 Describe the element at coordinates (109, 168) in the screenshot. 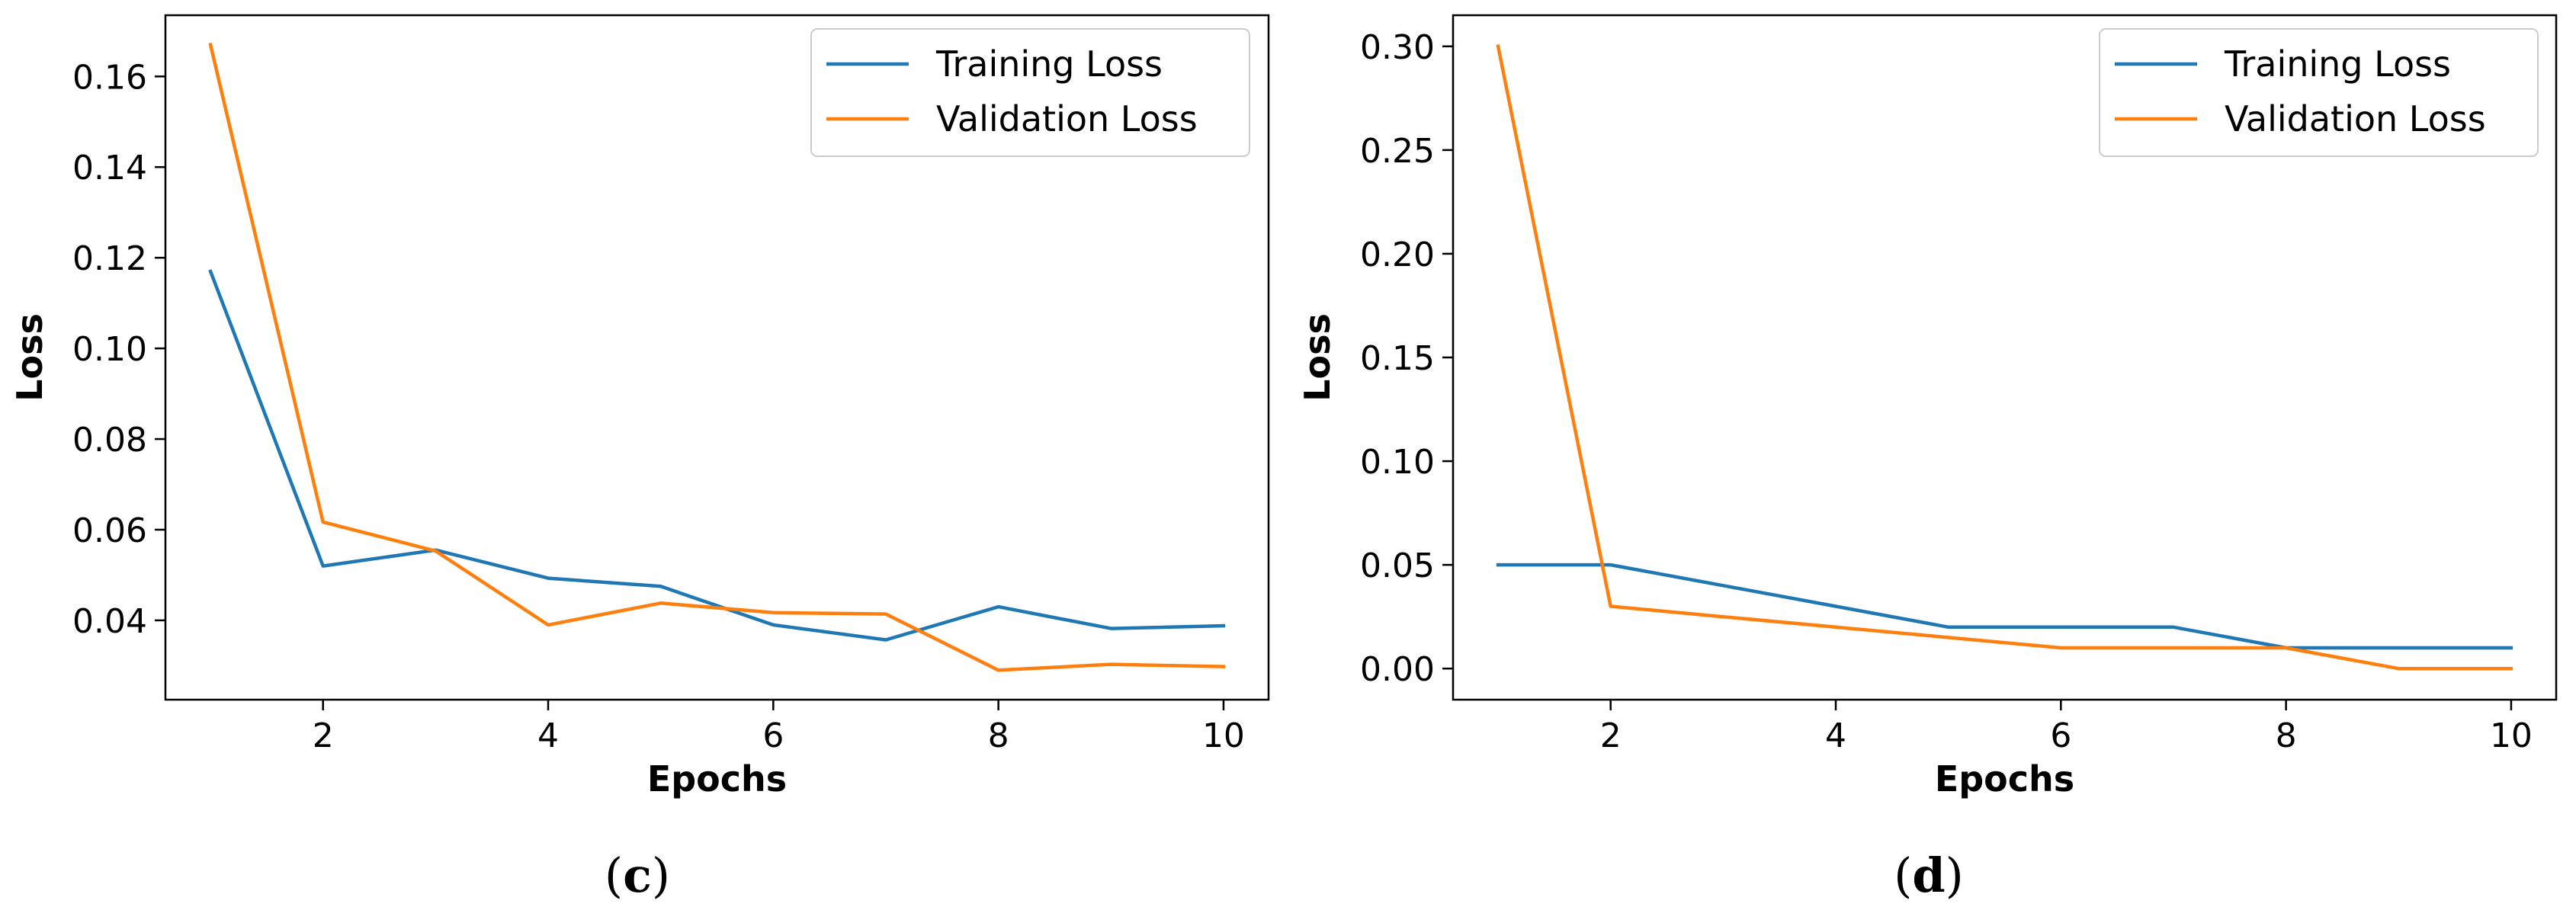

I see `y-tick-label: 0.14` at that location.